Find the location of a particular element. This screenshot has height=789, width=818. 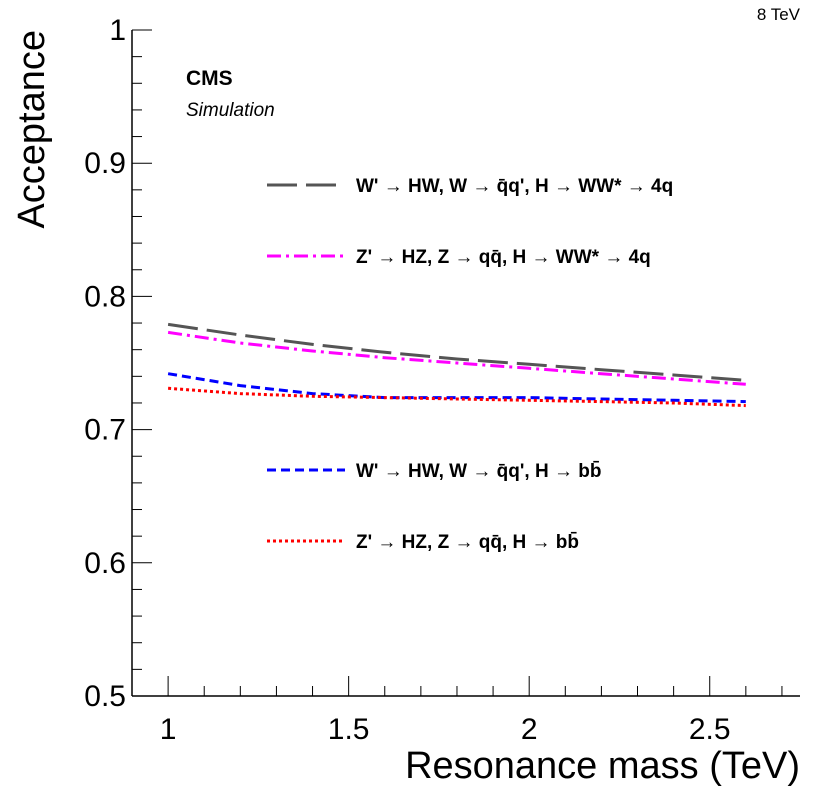

x-tick-label: 1 is located at coordinates (168, 729).